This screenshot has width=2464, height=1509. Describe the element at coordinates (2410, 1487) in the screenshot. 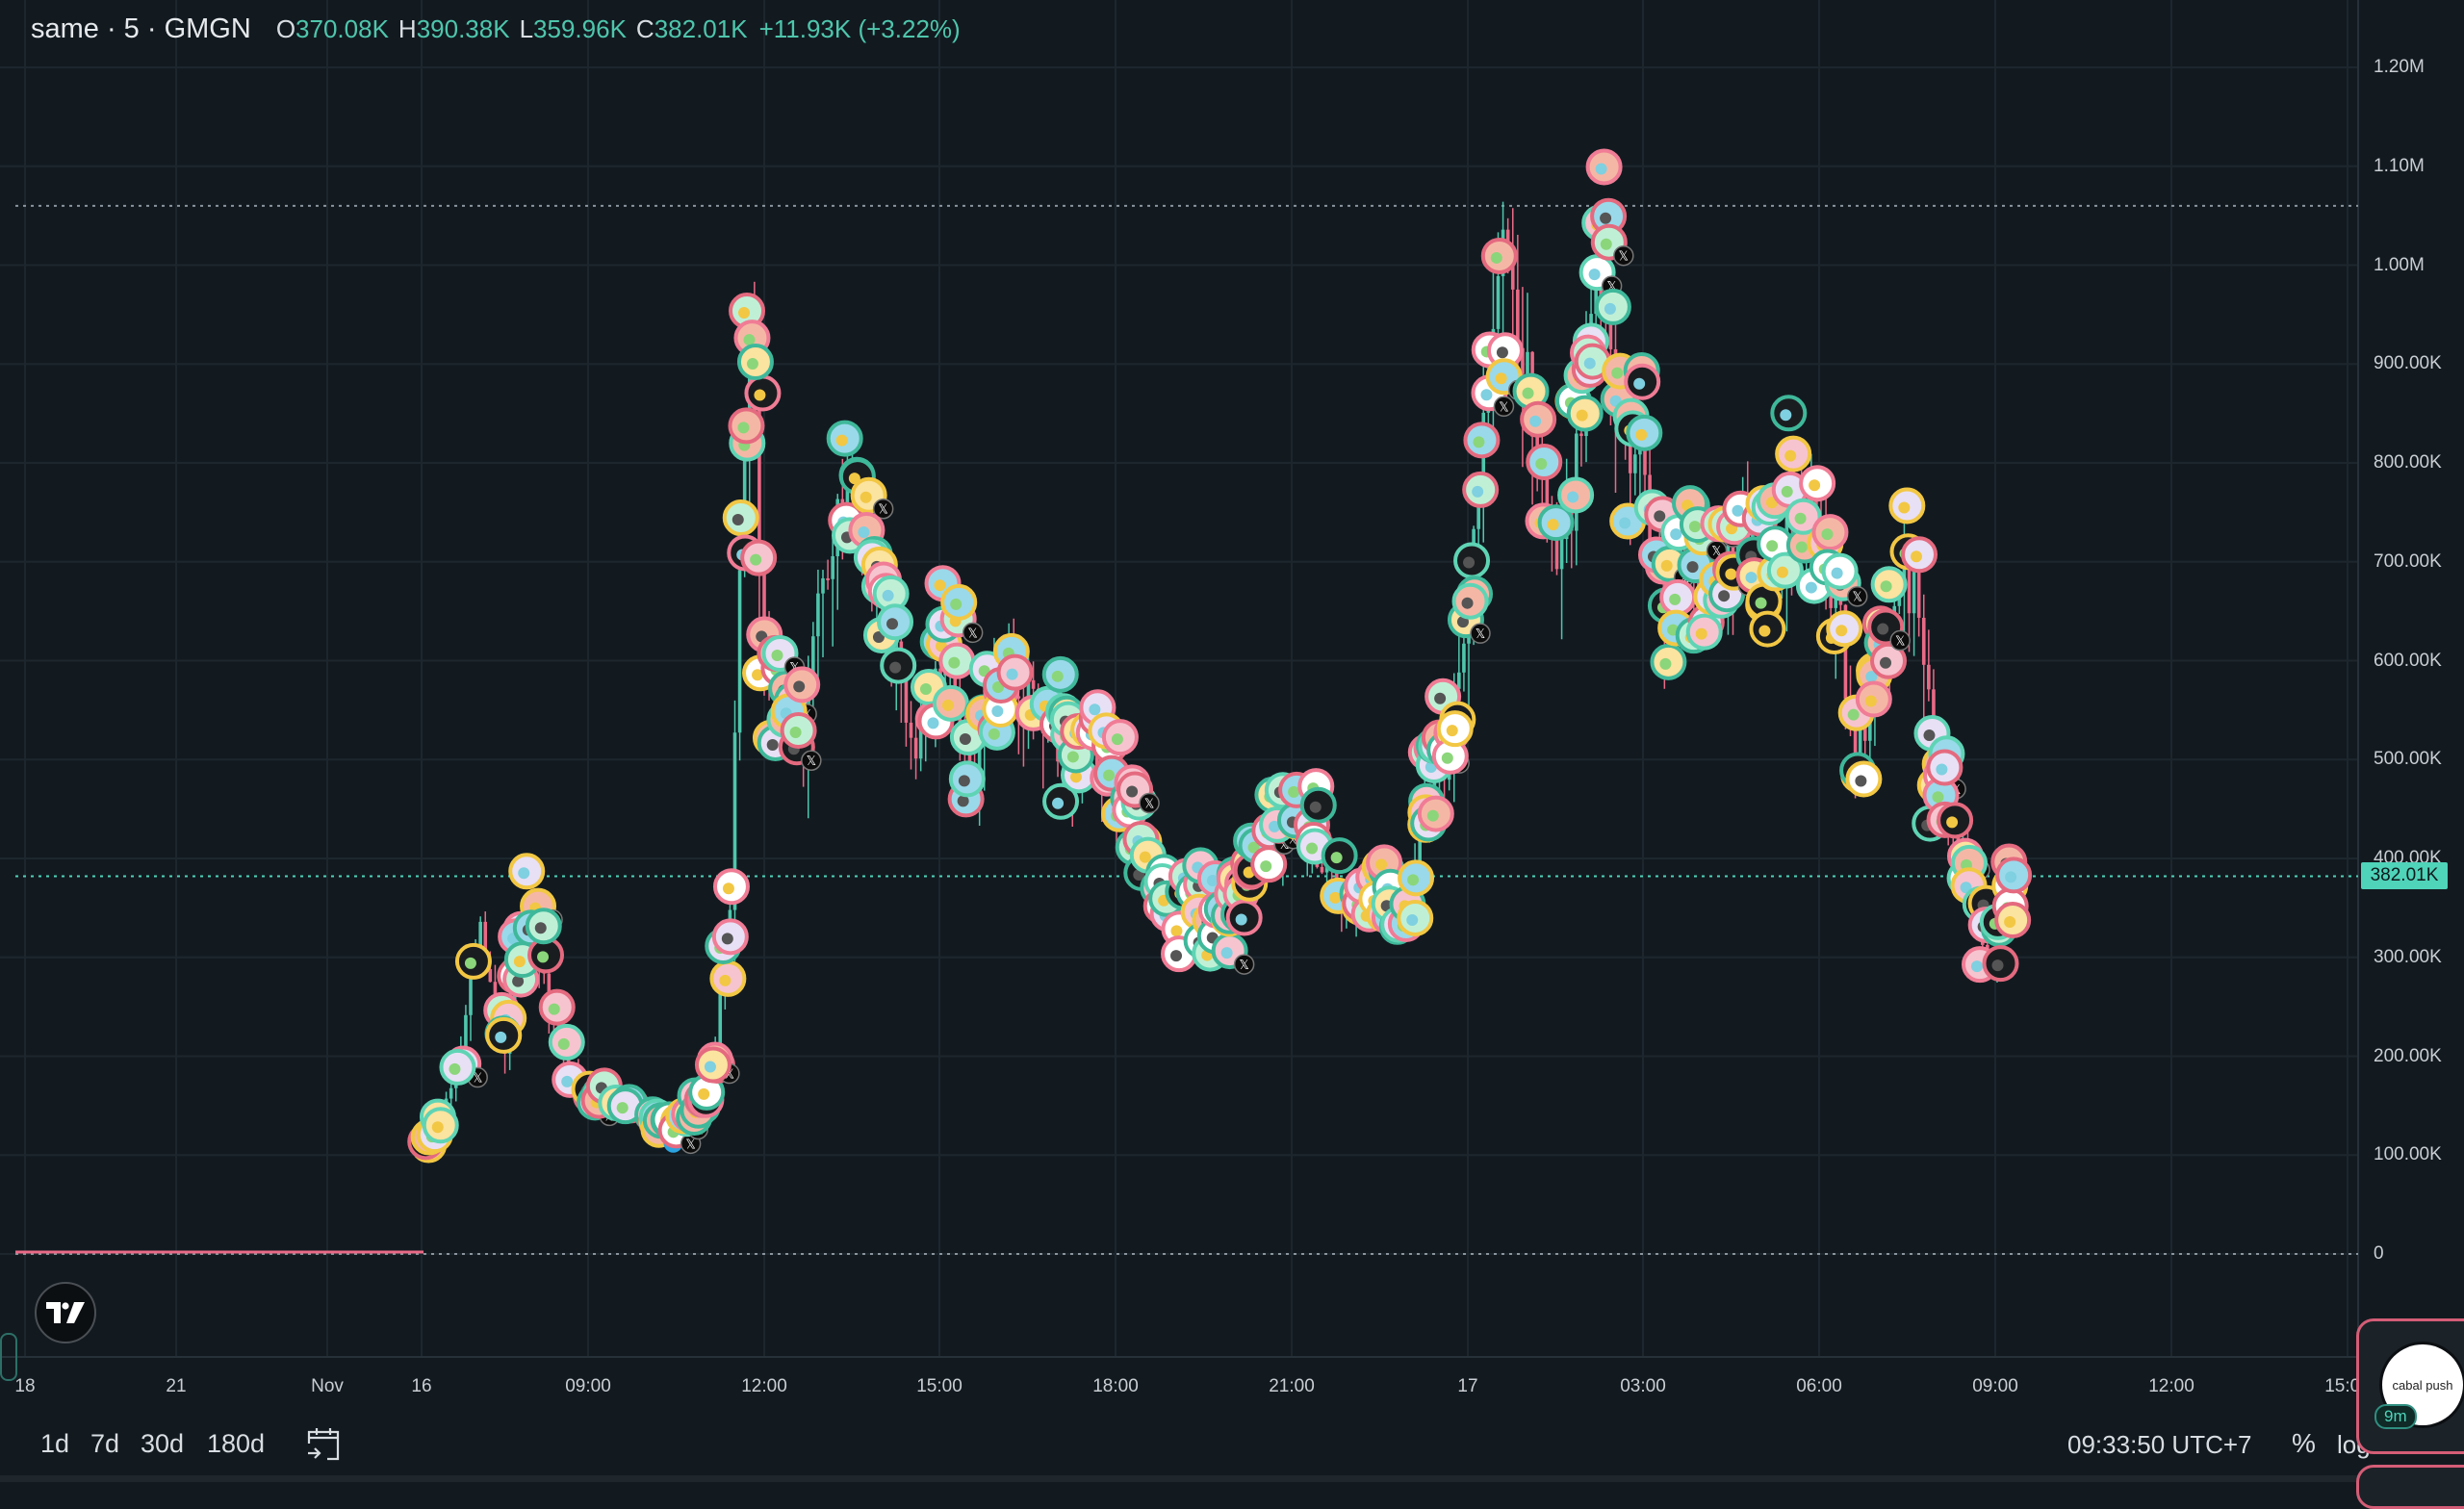

I see `notification-card-next` at that location.